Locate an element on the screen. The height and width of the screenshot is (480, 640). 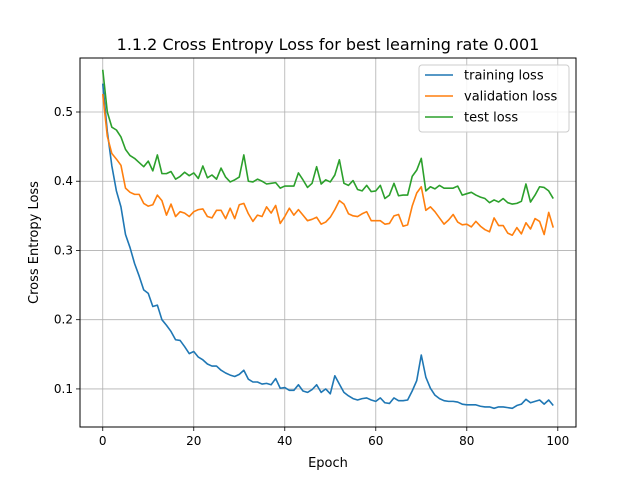
legend: training loss validation loss test loss is located at coordinates (494, 98).